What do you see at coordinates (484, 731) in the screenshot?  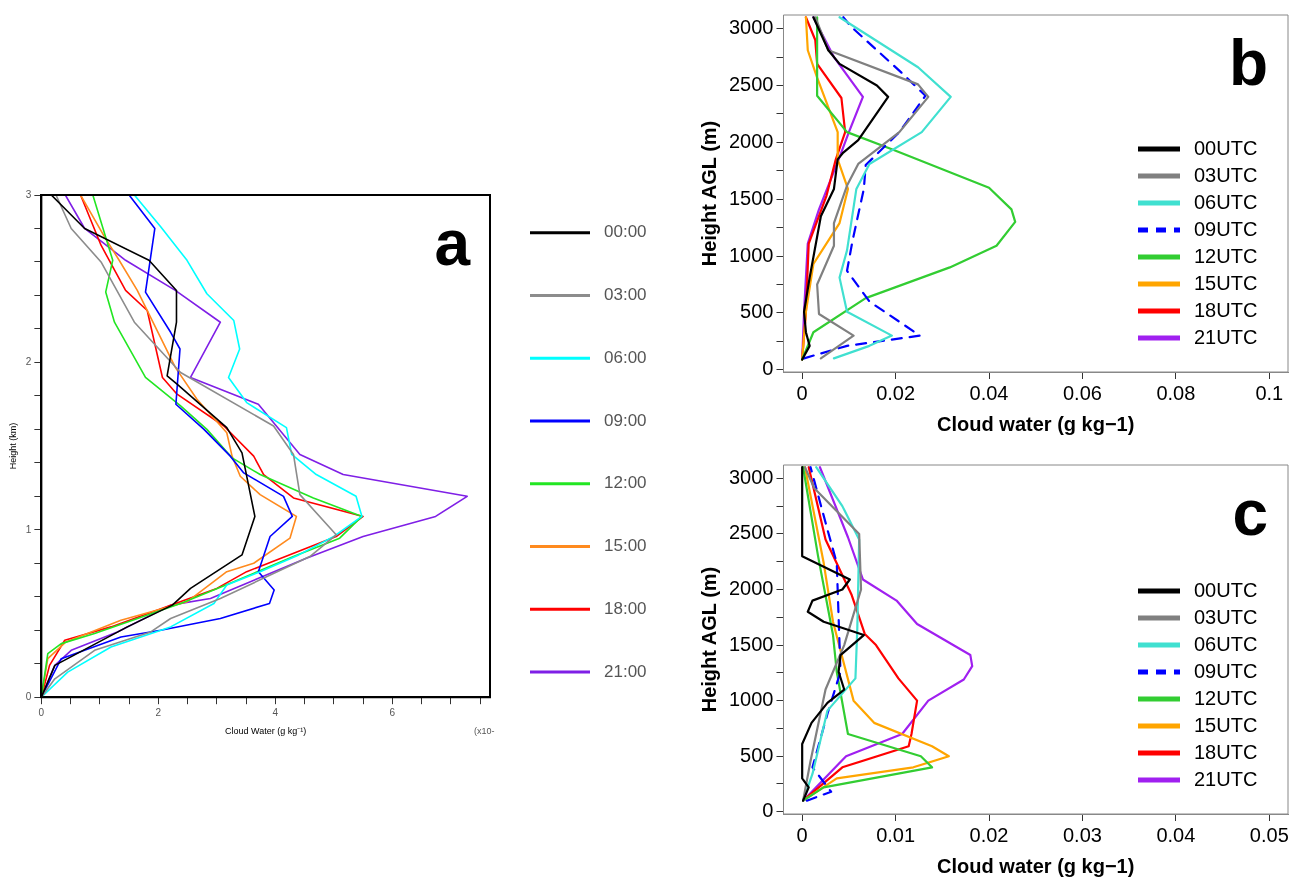 I see `text: (x10-` at bounding box center [484, 731].